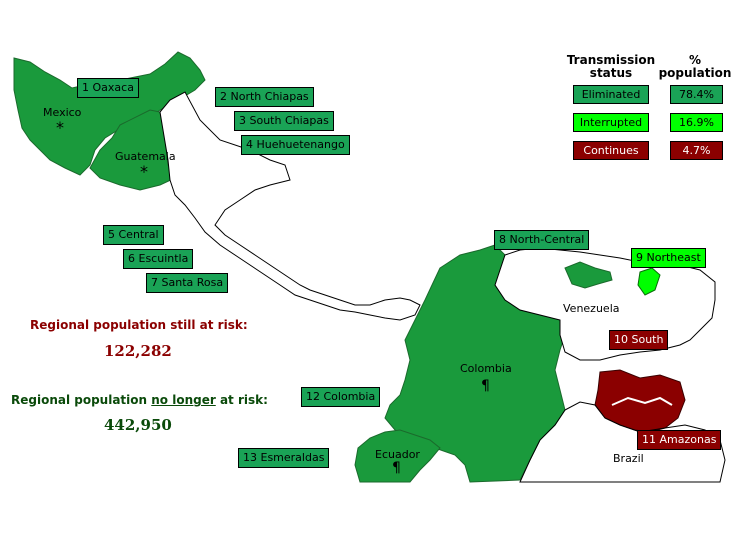 This screenshot has height=542, width=744. What do you see at coordinates (284, 458) in the screenshot?
I see `focus-label-esmeraldas: 13 Esmeraldas` at bounding box center [284, 458].